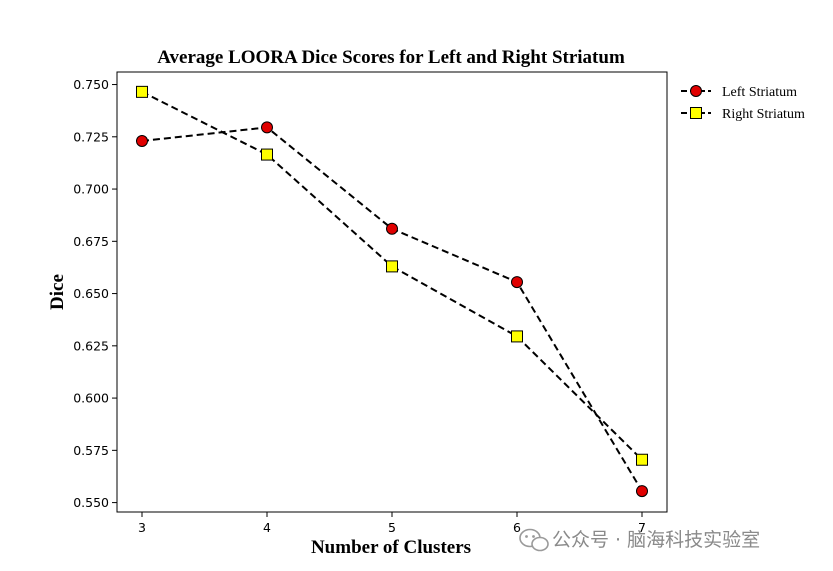  Describe the element at coordinates (91, 345) in the screenshot. I see `y-tick-label: 0.625` at that location.